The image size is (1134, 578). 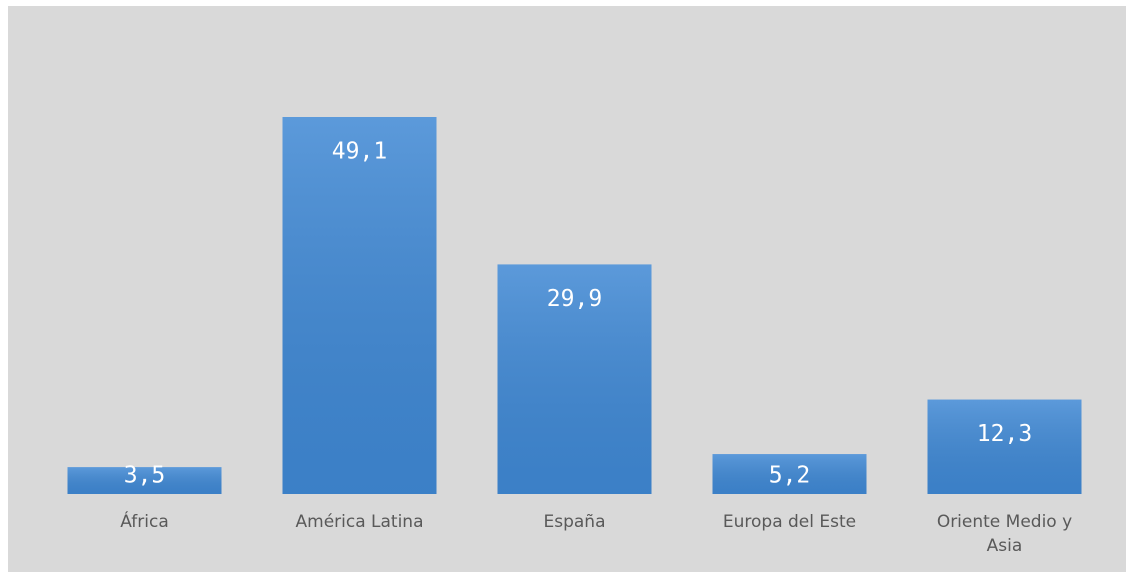 I want to click on value-label: 5,2, so click(x=790, y=476).